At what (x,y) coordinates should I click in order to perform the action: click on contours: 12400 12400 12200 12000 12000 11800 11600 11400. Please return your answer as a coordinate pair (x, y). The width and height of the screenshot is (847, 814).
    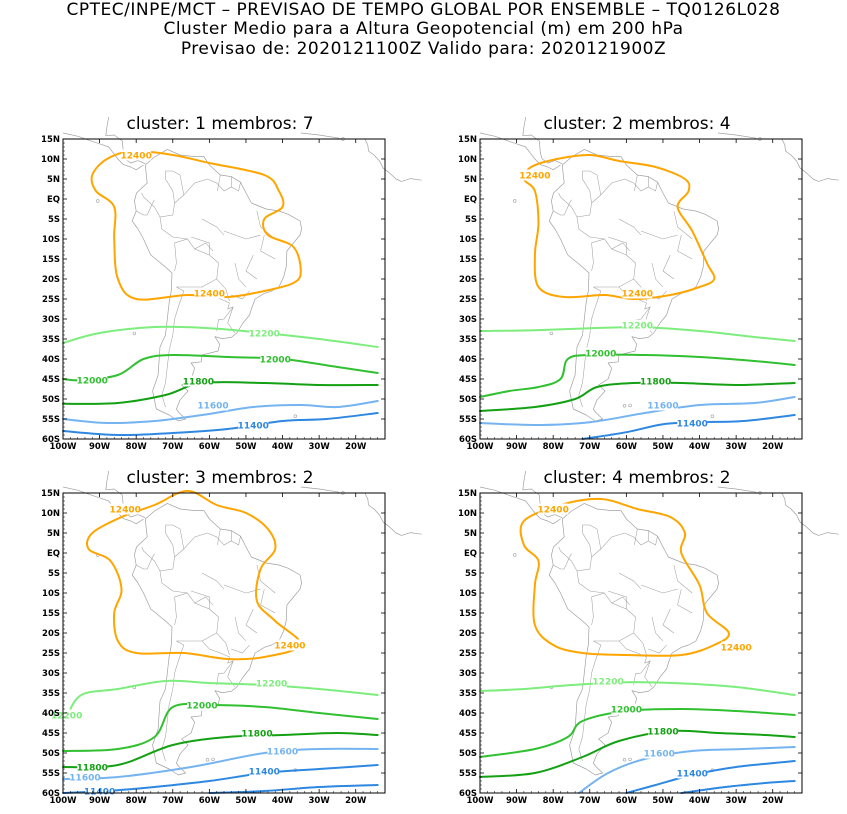
    Looking at the image, I should click on (220, 293).